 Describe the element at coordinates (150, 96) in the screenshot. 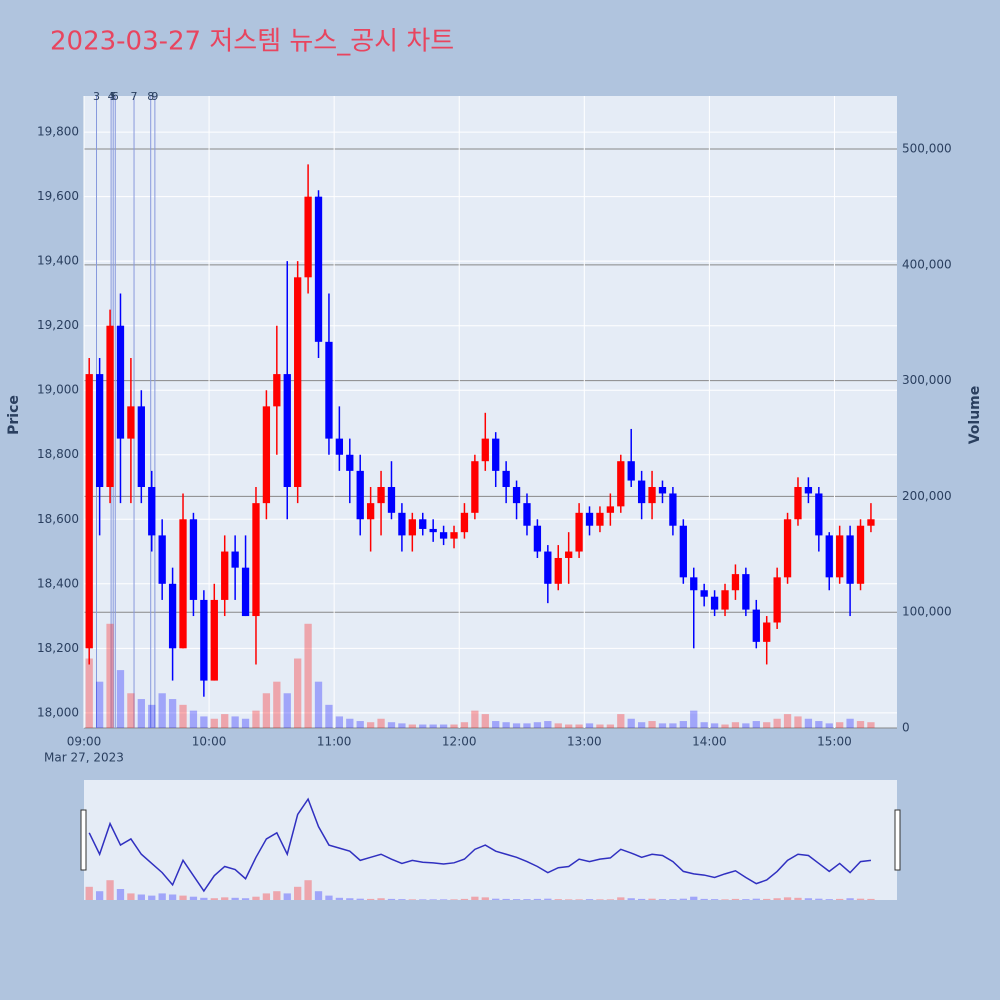

I see `news-label: 8` at that location.